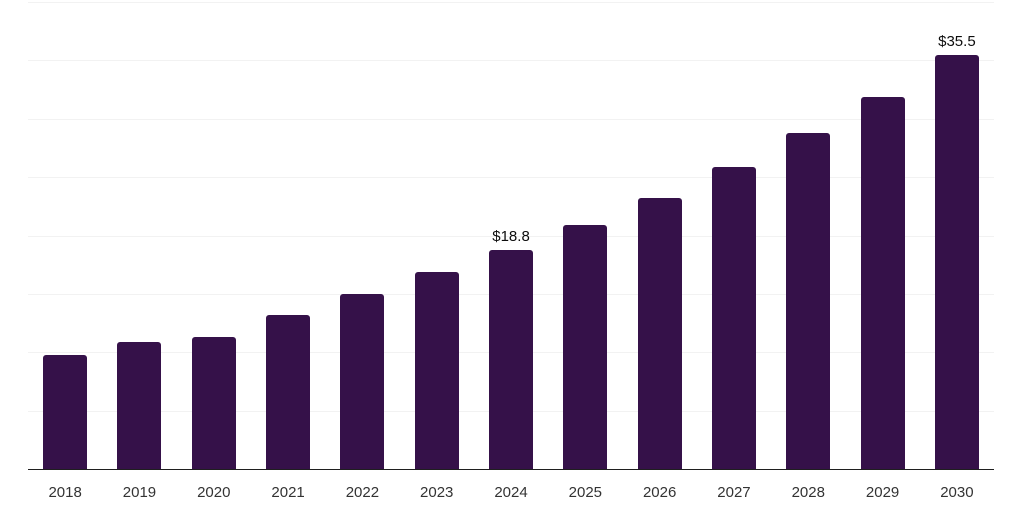 The image size is (1024, 512). Describe the element at coordinates (957, 41) in the screenshot. I see `data-label-2030: $35.5` at that location.